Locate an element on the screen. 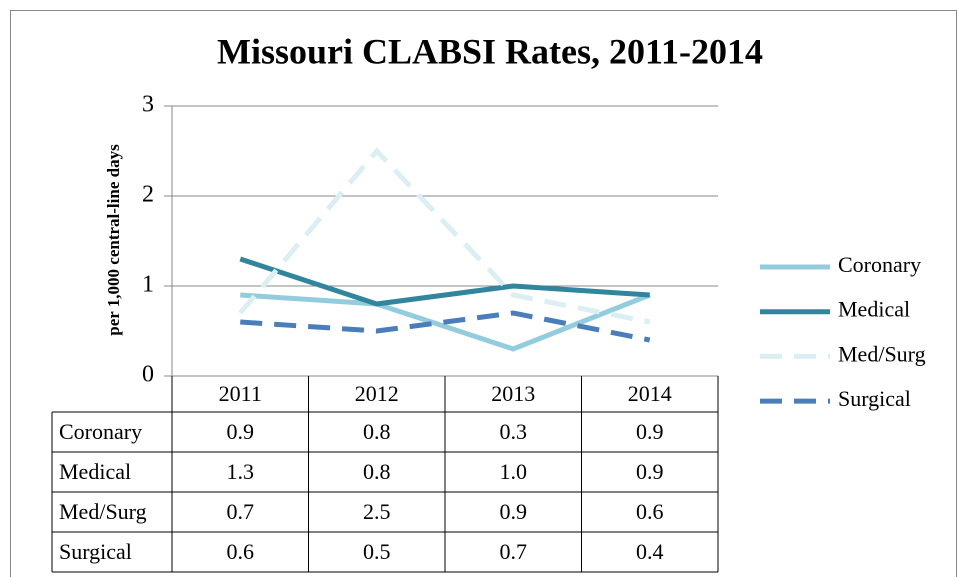 The height and width of the screenshot is (577, 958). legend-label: Coronary is located at coordinates (879, 264).